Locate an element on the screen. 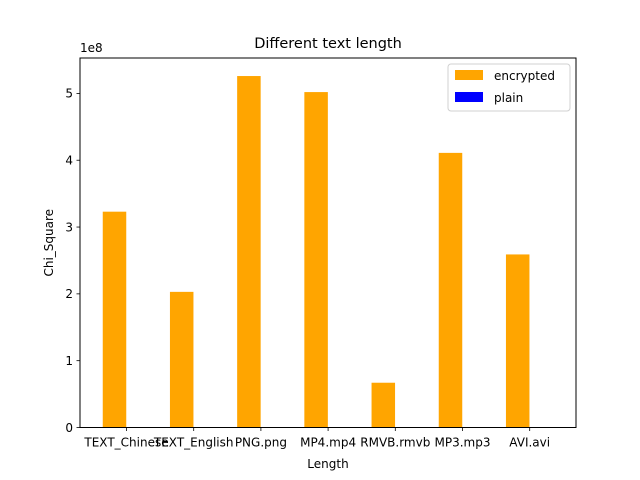 The image size is (640, 480). legend-label-encrypted: encrypted is located at coordinates (524, 76).